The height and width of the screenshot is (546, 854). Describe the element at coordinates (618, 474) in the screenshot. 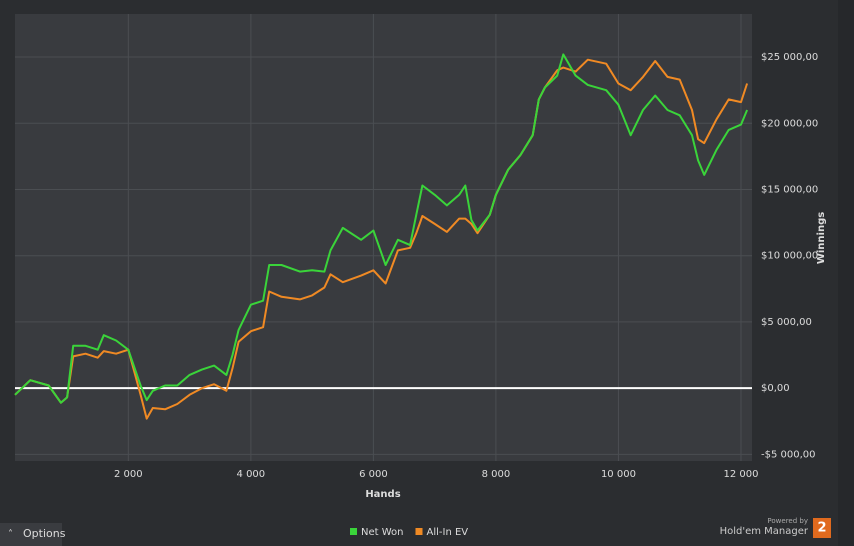

I see `x-tick-label: 10 000` at that location.